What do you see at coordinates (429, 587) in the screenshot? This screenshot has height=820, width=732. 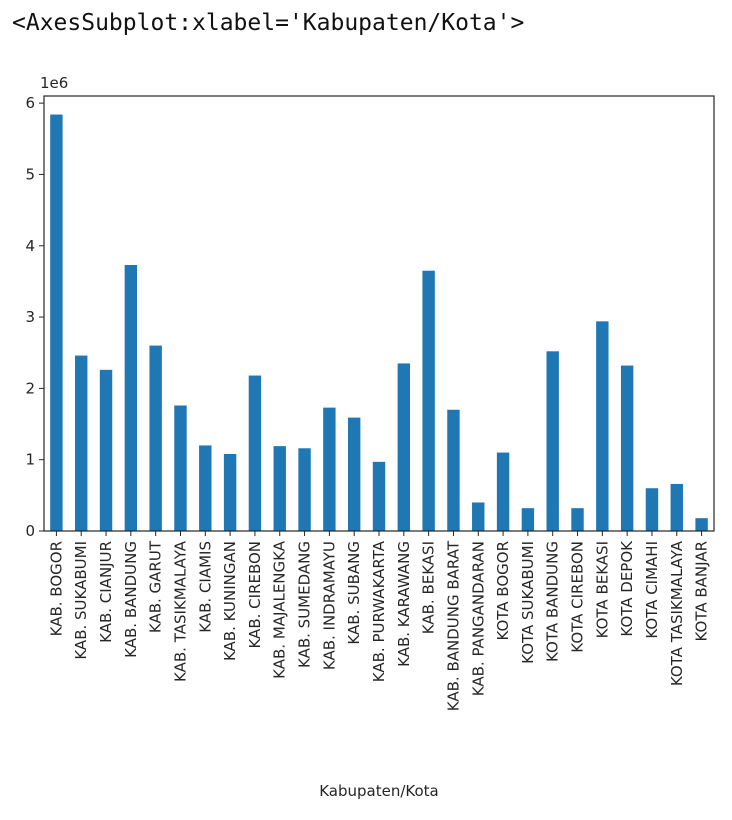 I see `x-tick-label: KAB. BEKASI` at bounding box center [429, 587].